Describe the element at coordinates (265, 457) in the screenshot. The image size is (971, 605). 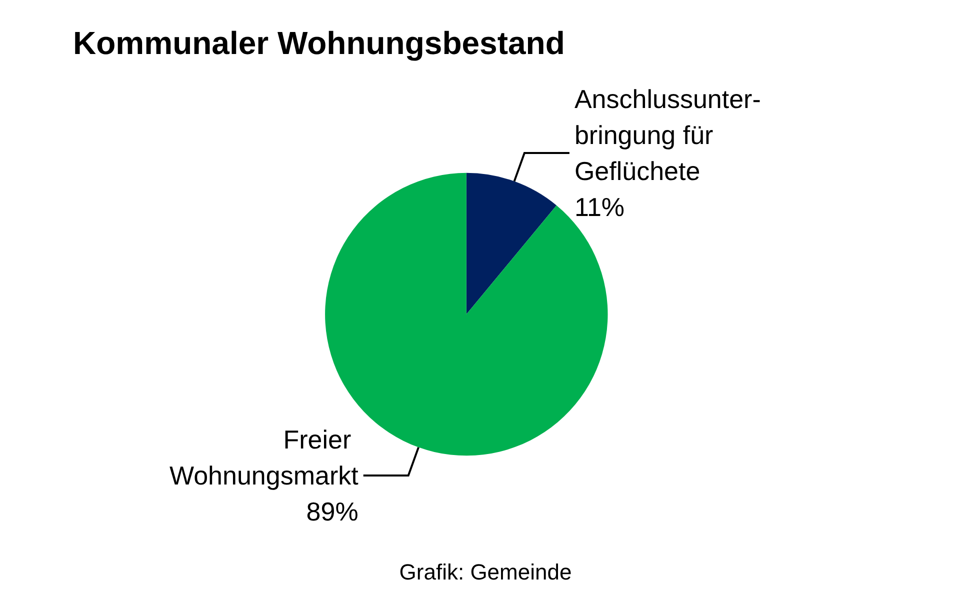
I see `slice-label: Freier Wohnungsmarkt` at that location.